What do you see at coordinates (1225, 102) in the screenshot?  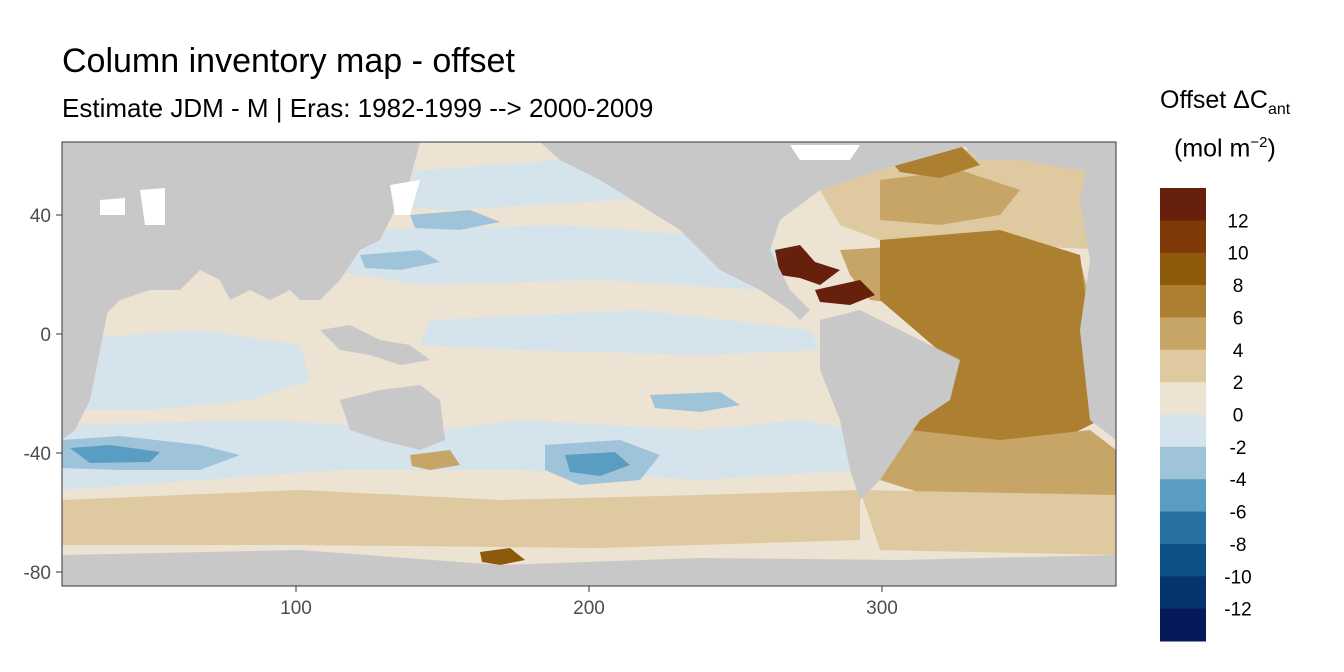 I see `legend-title: Offset ΔCant` at bounding box center [1225, 102].